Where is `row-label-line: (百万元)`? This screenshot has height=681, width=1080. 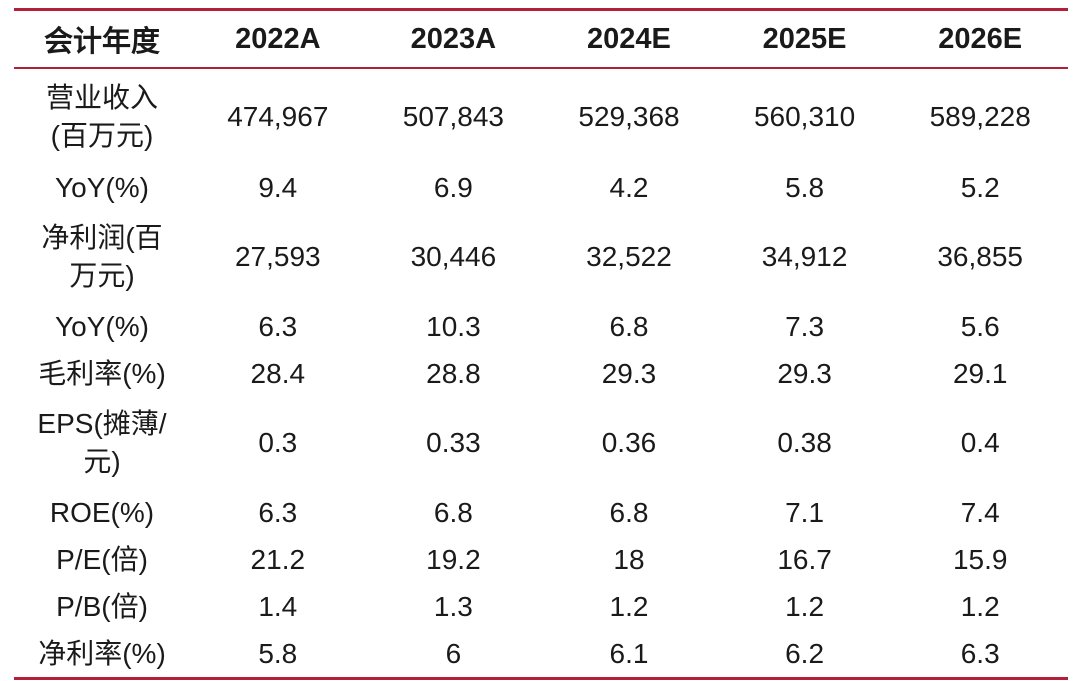
row-label-line: (百万元) is located at coordinates (102, 135).